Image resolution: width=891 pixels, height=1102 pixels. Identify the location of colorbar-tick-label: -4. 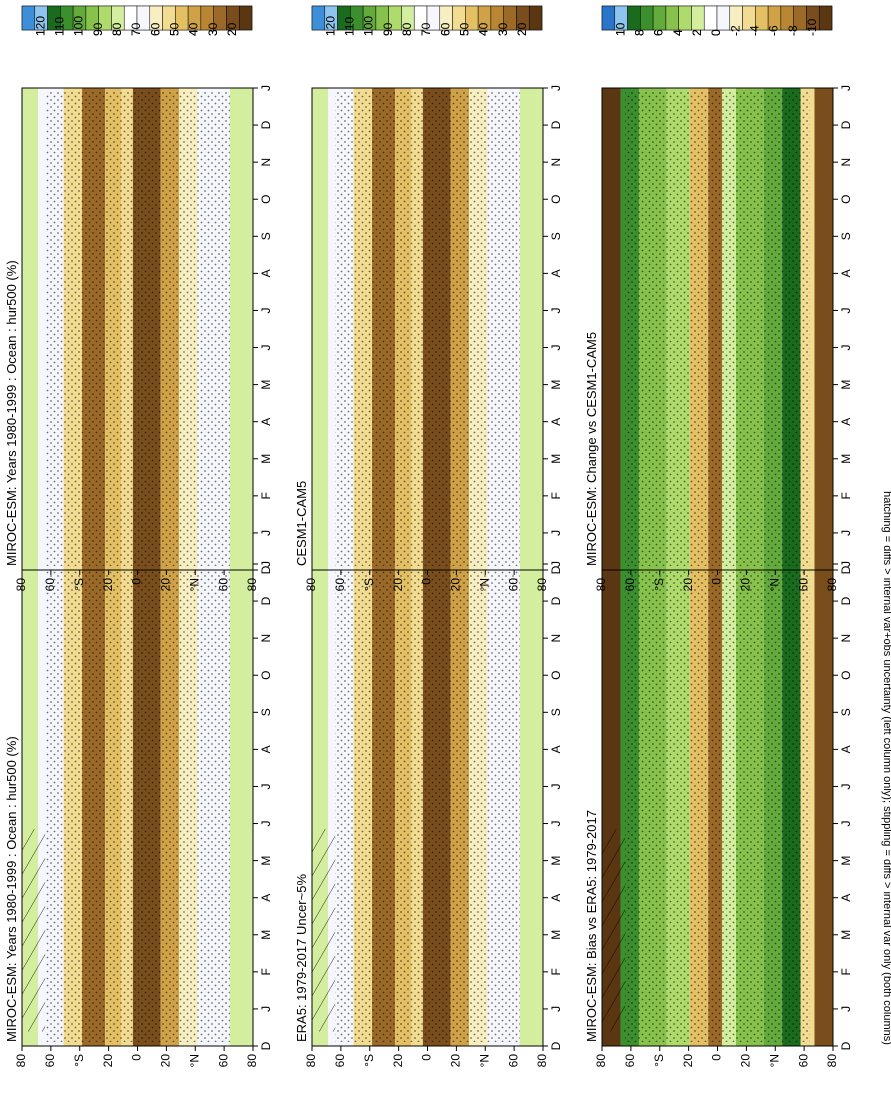
(755, 30).